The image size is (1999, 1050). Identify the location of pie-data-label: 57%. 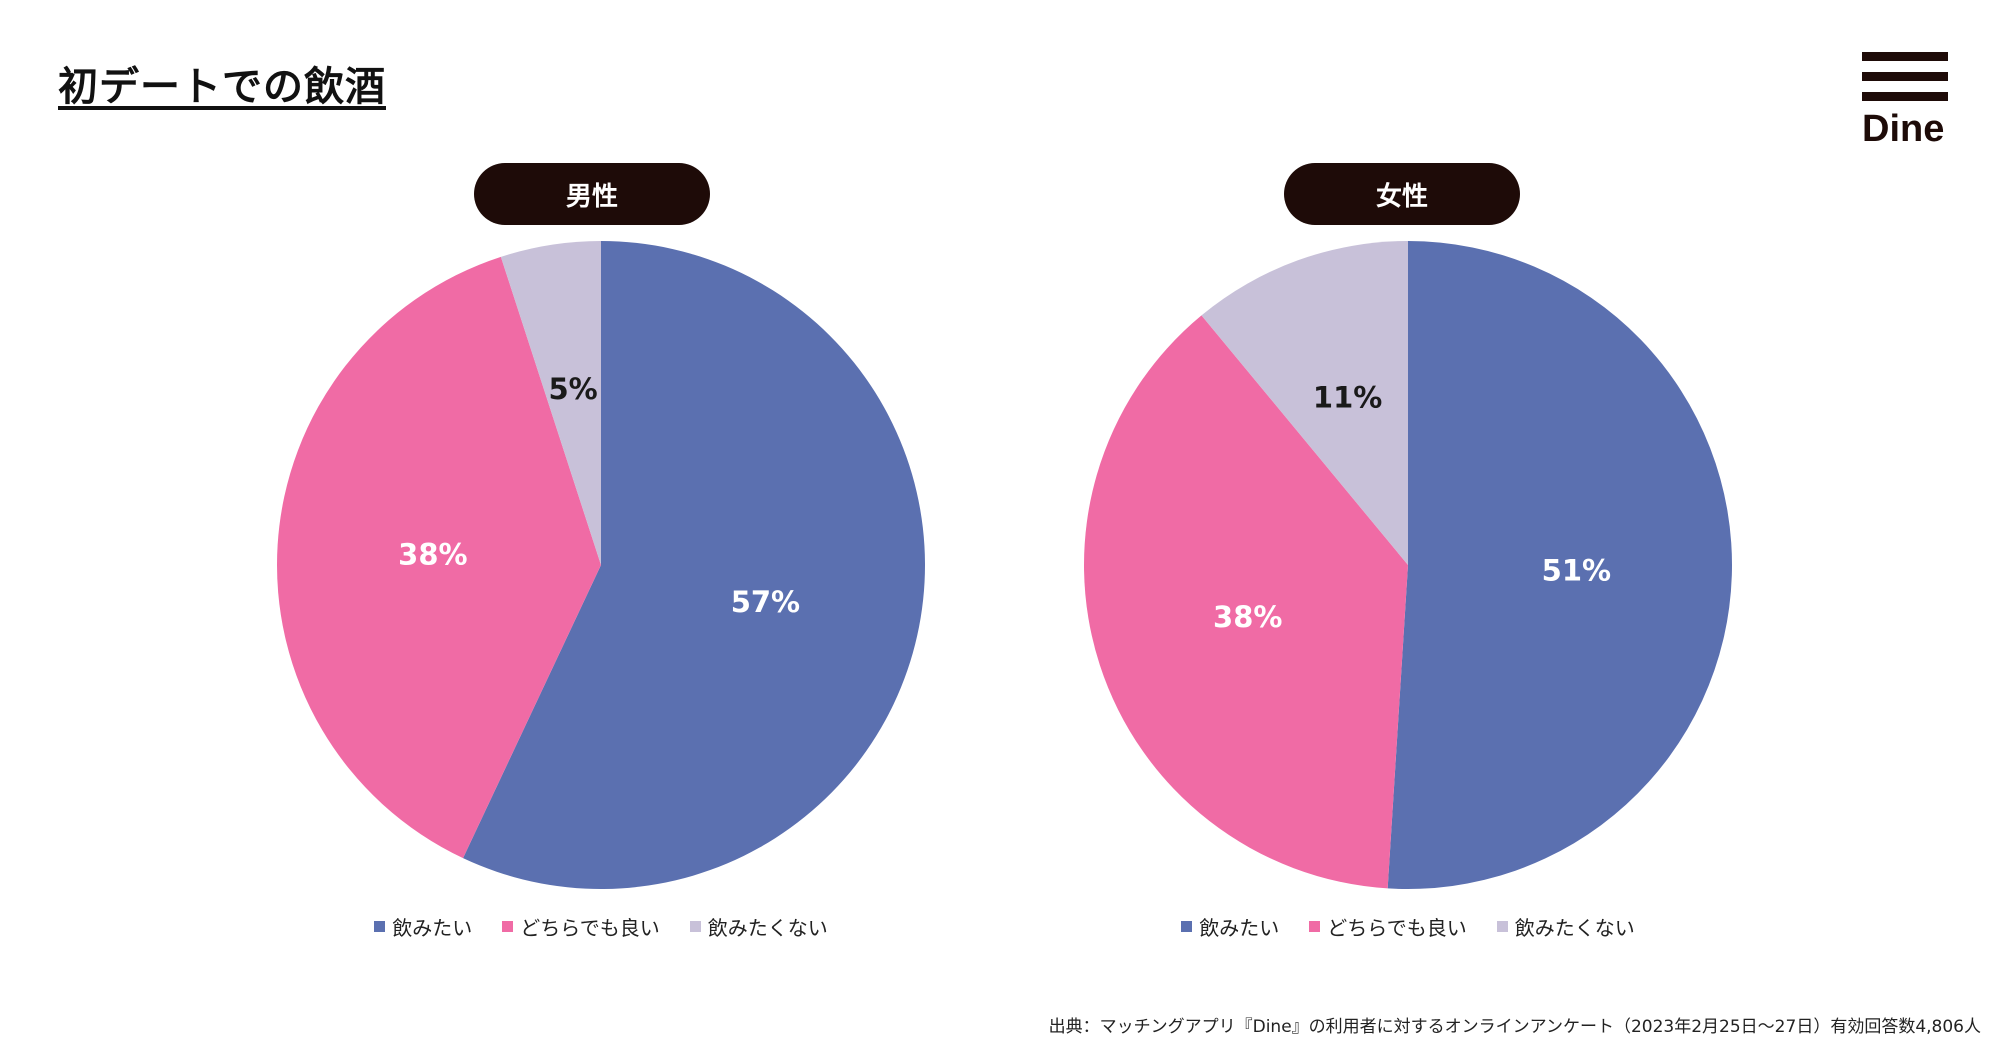
(765, 602).